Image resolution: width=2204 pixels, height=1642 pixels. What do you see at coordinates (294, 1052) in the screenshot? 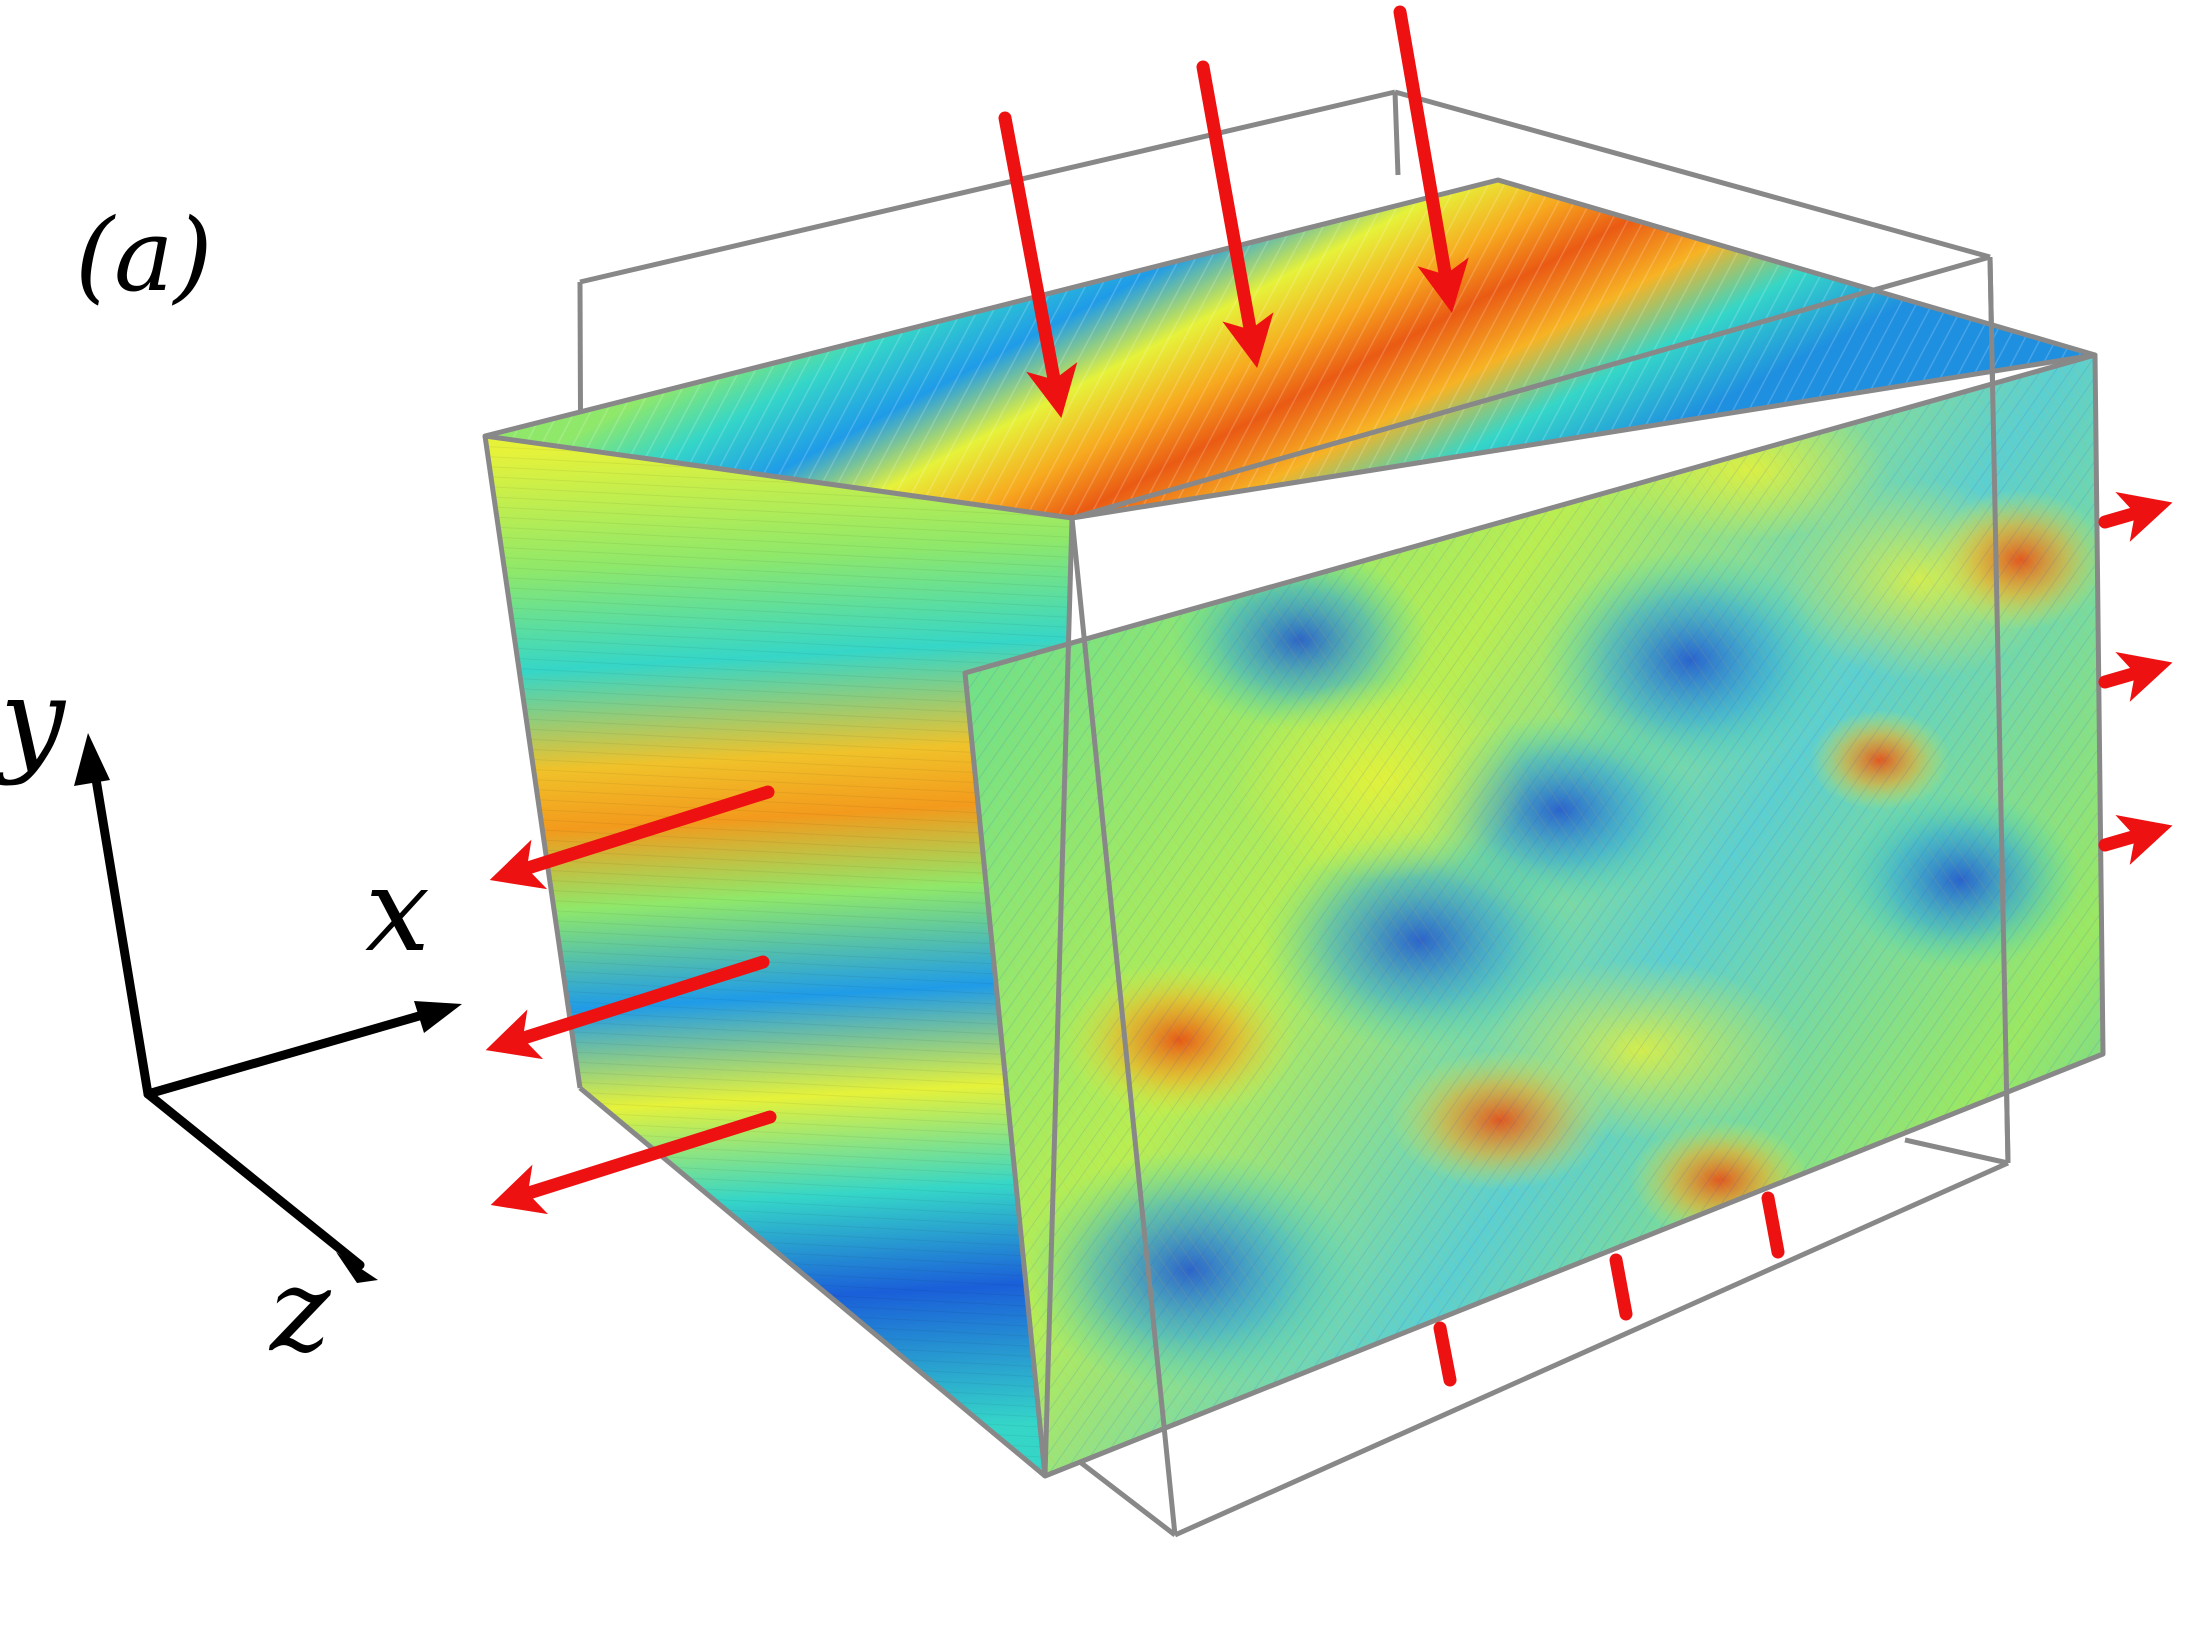
I see `x-axis` at bounding box center [294, 1052].